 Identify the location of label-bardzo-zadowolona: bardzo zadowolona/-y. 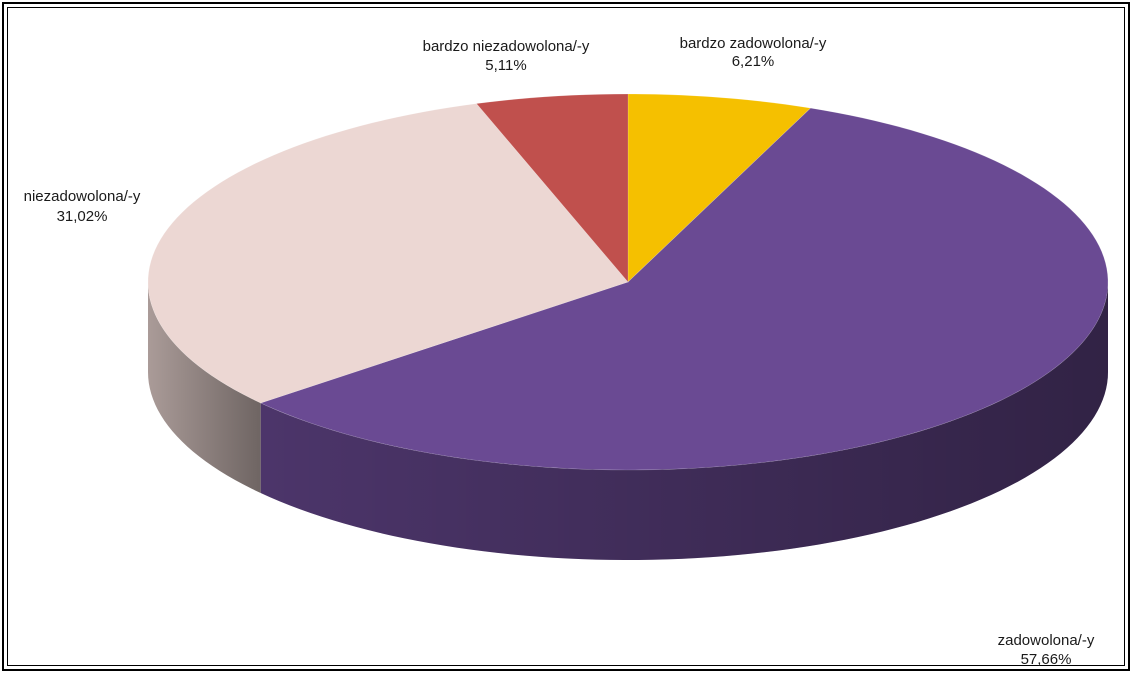
(753, 43).